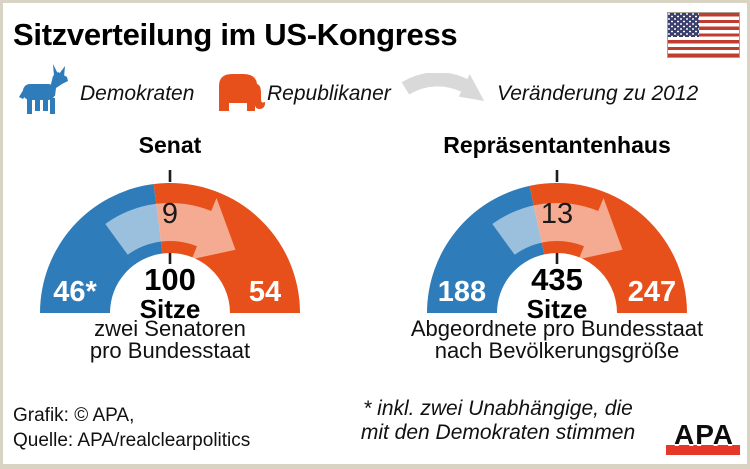 This screenshot has width=750, height=469. Describe the element at coordinates (329, 93) in the screenshot. I see `legend-republicans-label: Republikaner` at that location.